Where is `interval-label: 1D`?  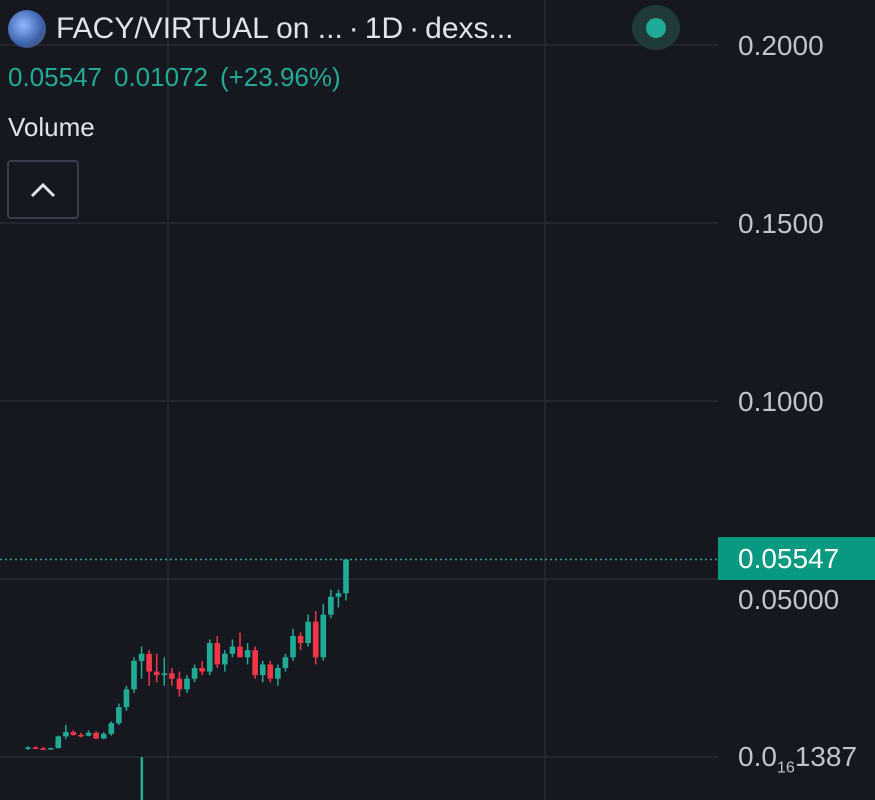
interval-label: 1D is located at coordinates (384, 28).